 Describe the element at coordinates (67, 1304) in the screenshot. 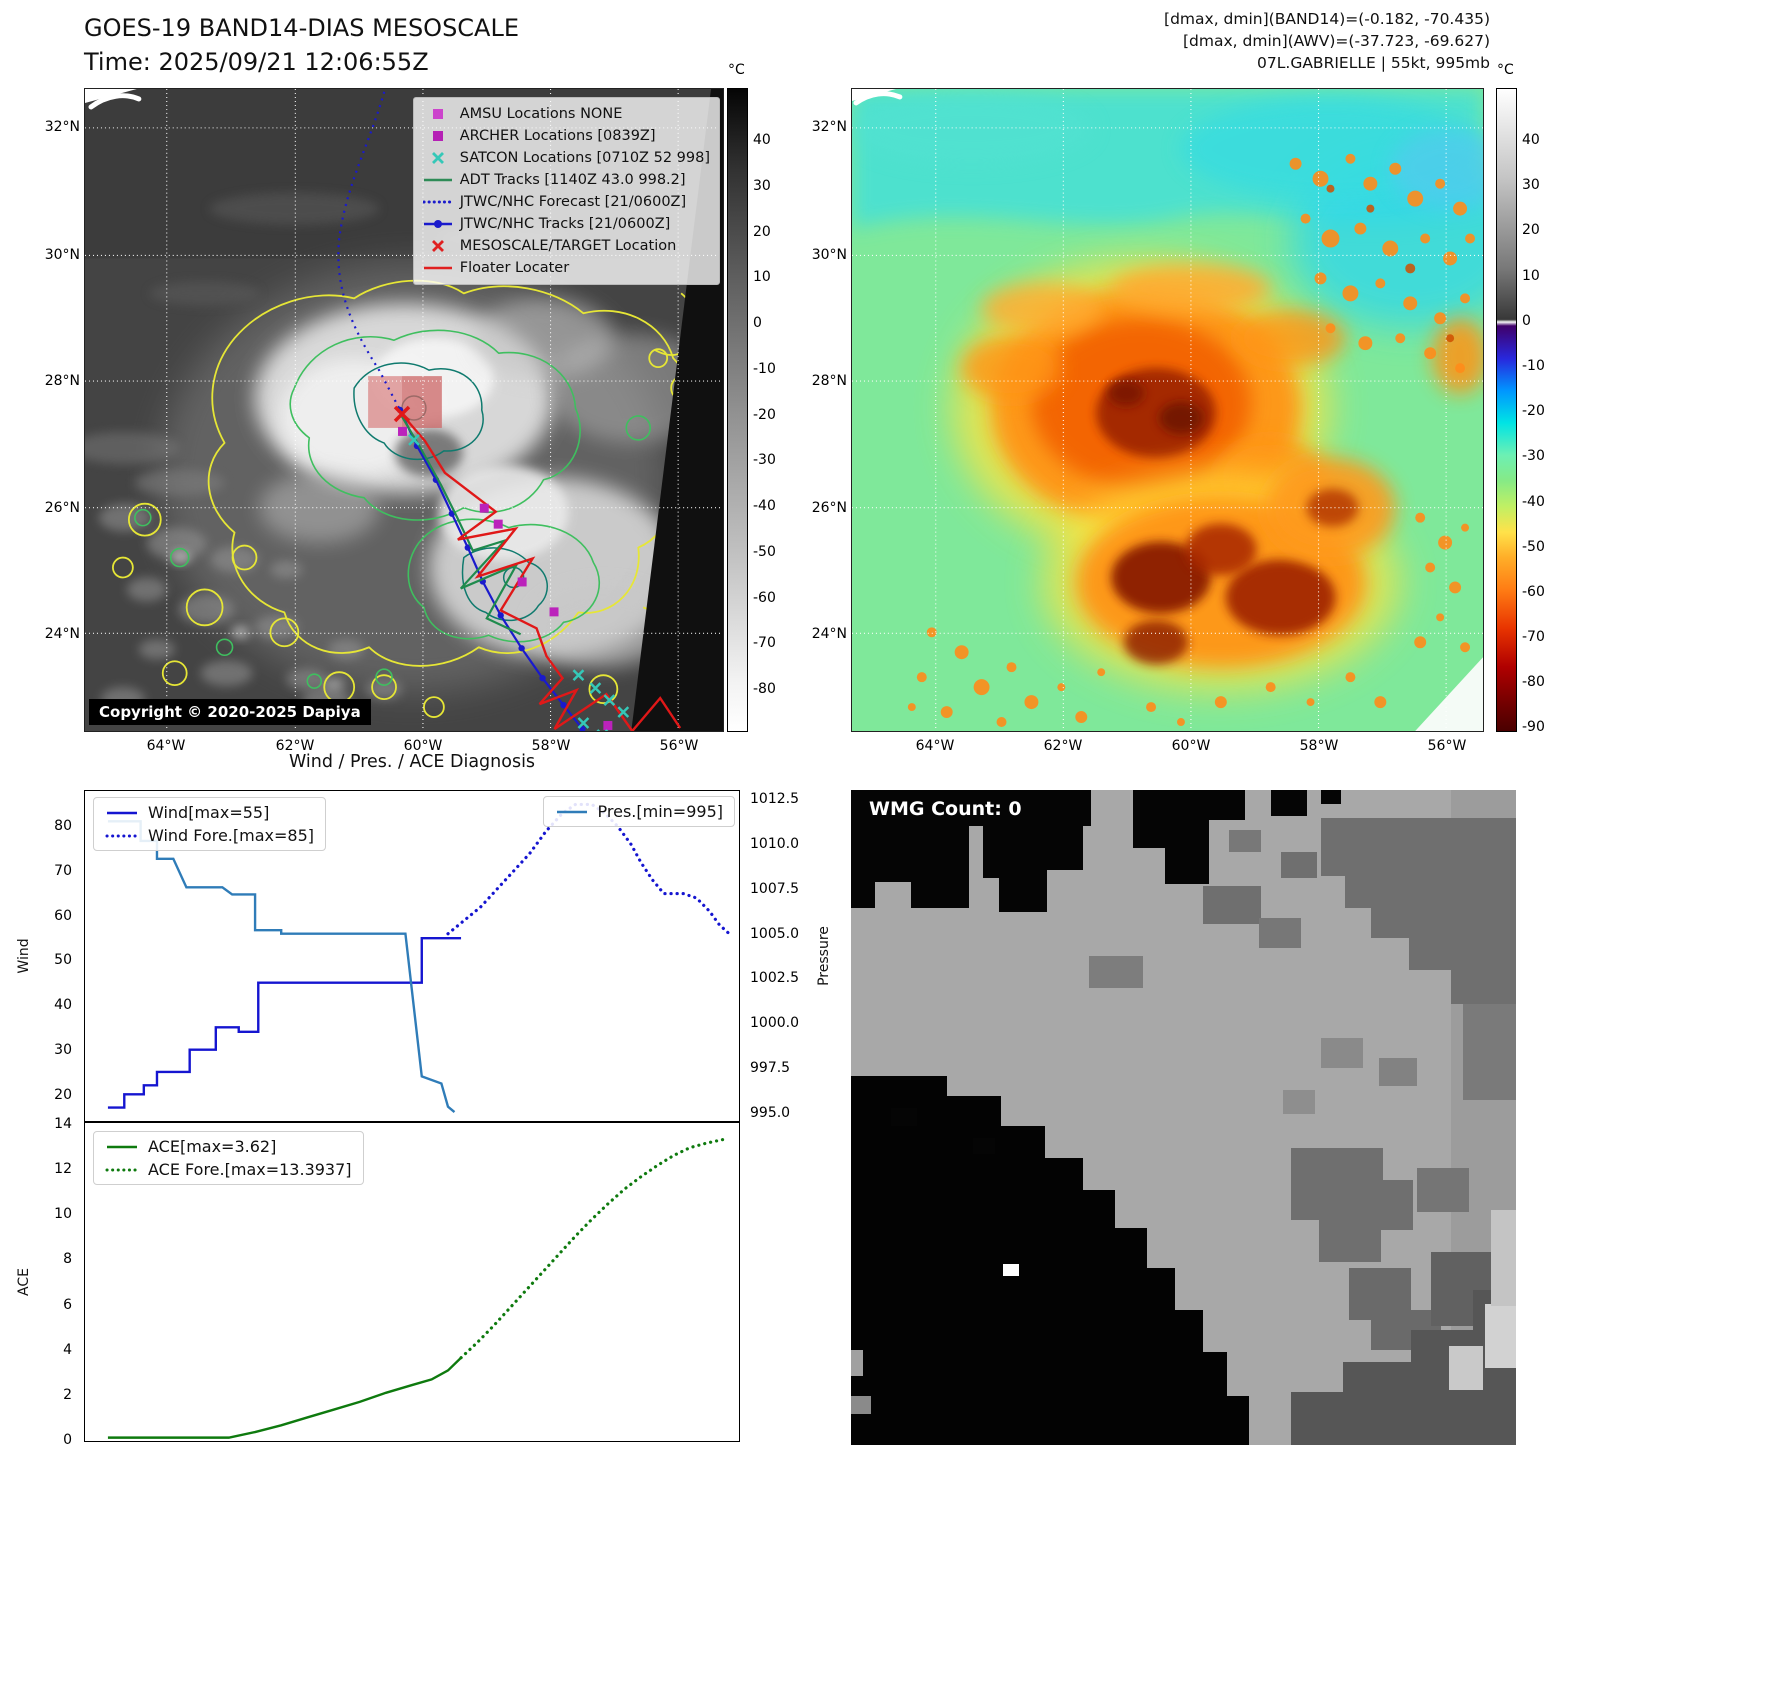

I see `ace-tick-label: 6` at that location.